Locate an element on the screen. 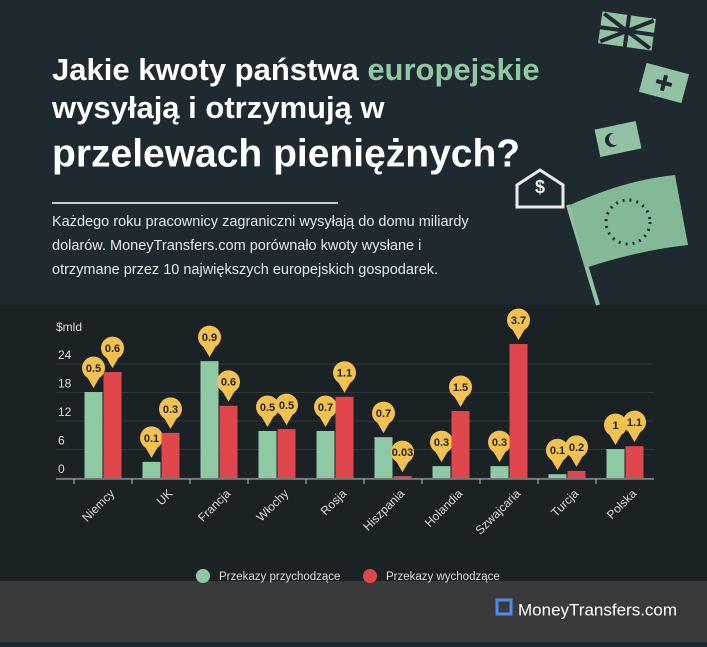 Image resolution: width=707 pixels, height=647 pixels. badge-label: 0.9 is located at coordinates (209, 338).